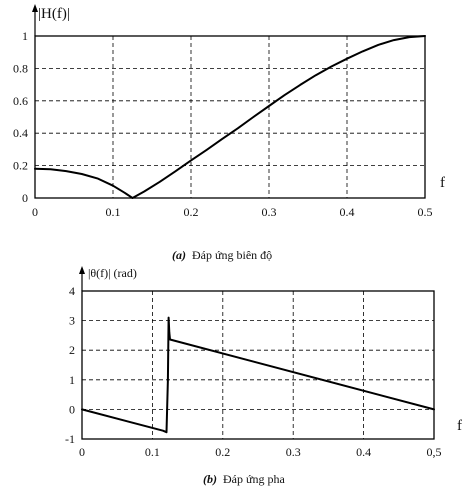 The image size is (473, 489). What do you see at coordinates (20, 133) in the screenshot?
I see `y-tick-label-a: 0.4` at bounding box center [20, 133].